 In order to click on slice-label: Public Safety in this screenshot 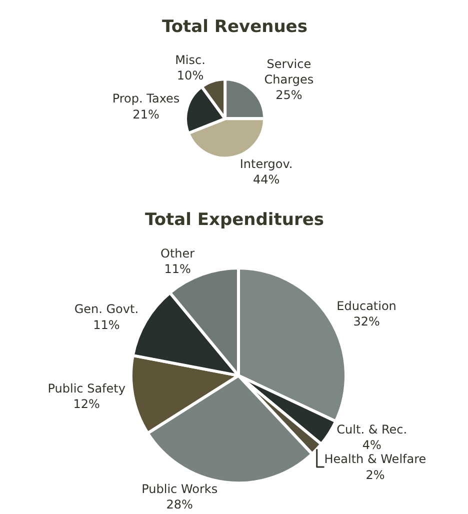, I will do `click(87, 388)`.